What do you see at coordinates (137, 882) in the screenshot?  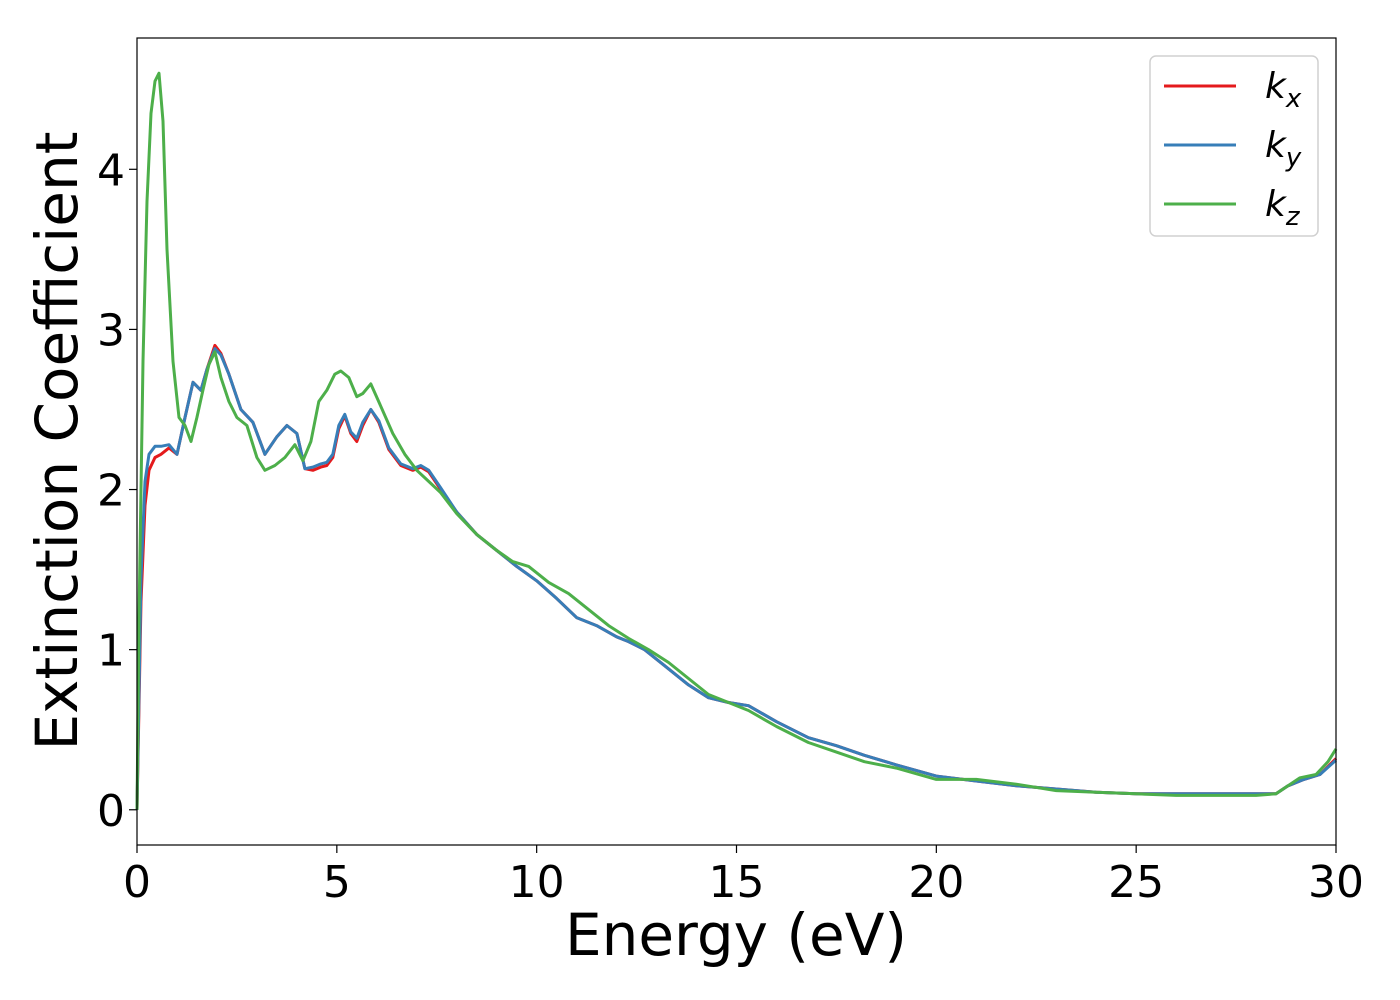 I see `x-tick-label: 0` at bounding box center [137, 882].